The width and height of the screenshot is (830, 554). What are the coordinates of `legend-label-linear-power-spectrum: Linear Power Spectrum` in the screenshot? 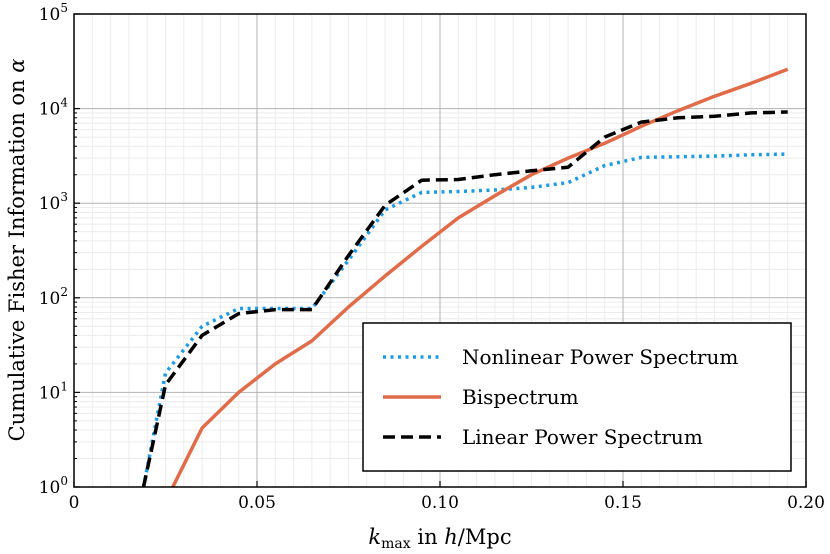 It's located at (582, 437).